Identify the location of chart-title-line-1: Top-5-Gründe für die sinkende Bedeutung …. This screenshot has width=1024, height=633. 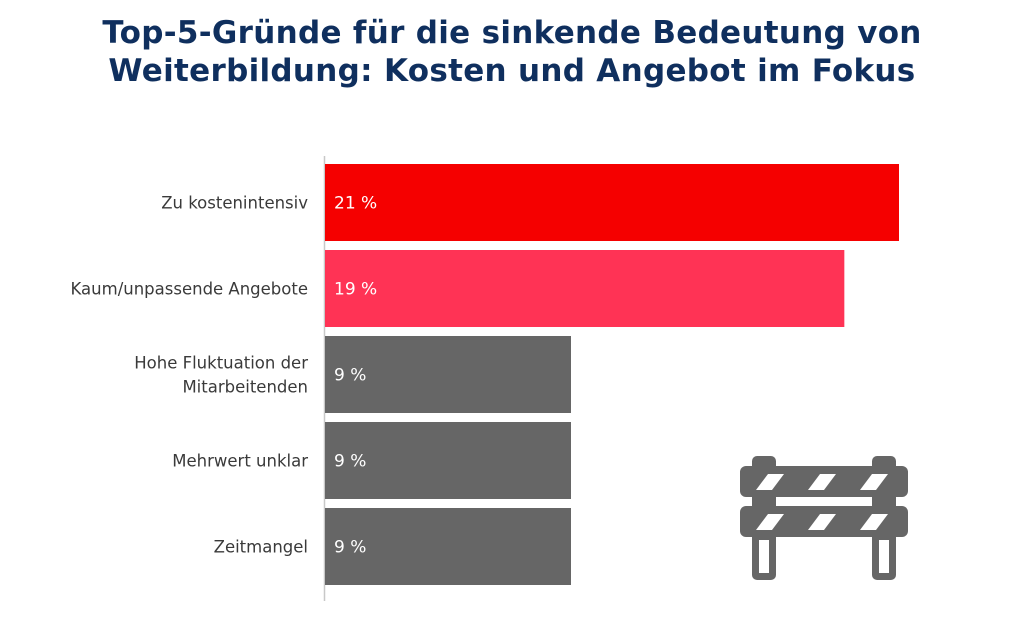
(512, 33).